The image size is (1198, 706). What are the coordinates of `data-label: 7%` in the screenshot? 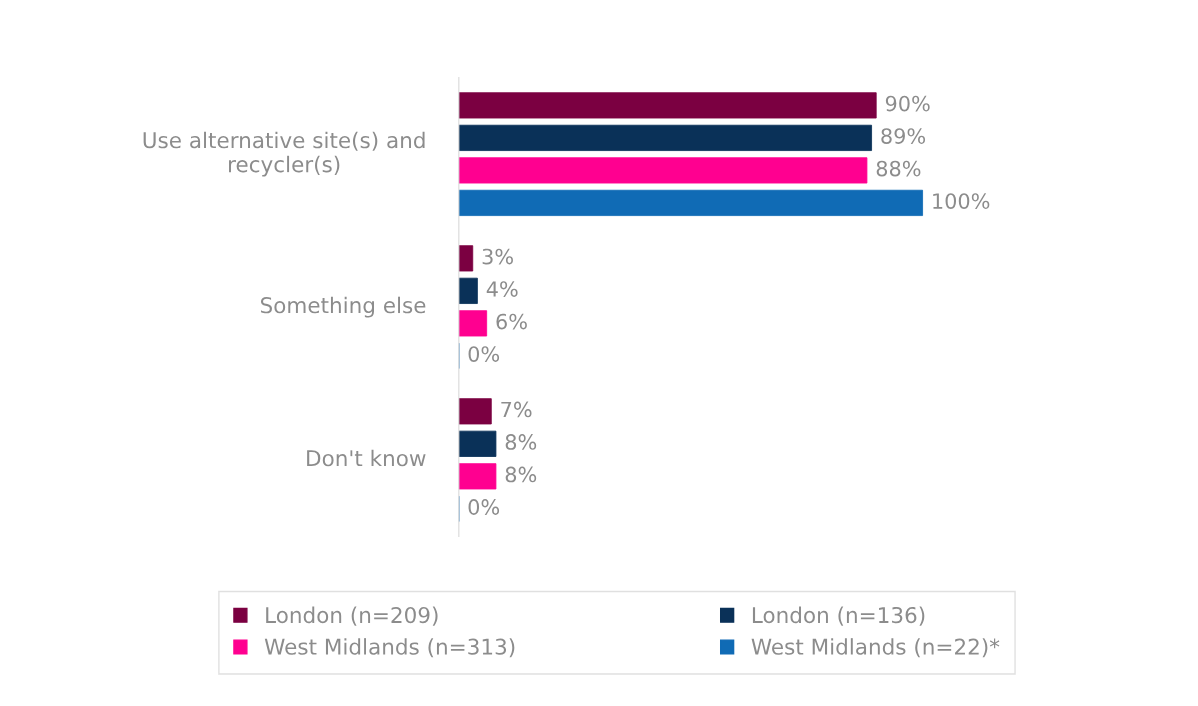 It's located at (516, 409).